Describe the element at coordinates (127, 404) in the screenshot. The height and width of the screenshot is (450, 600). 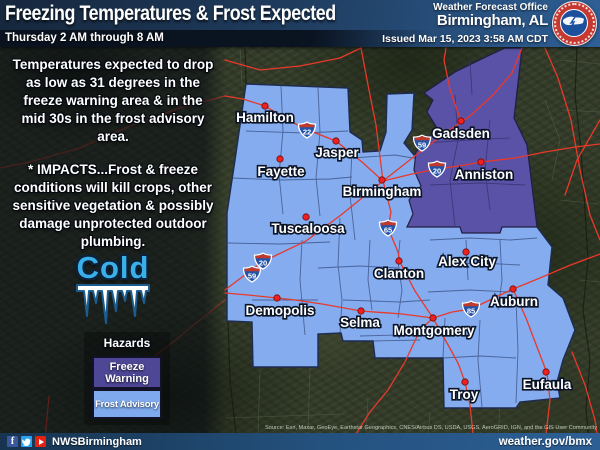
I see `legend-frost-advisory: Frost Advisory` at that location.